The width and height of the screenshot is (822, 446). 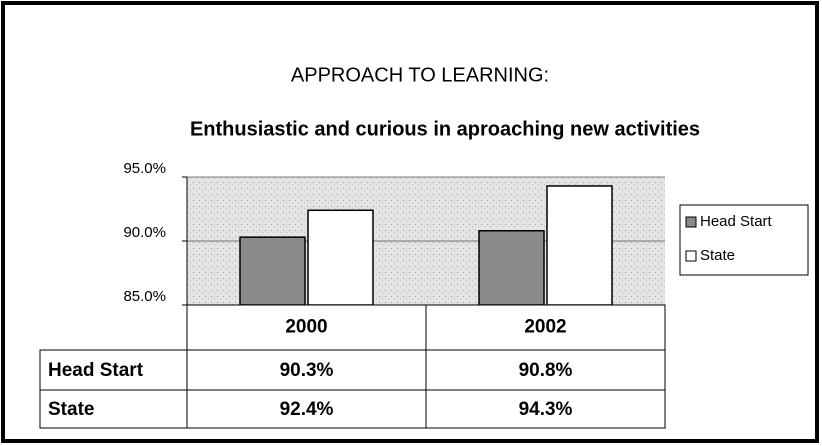 What do you see at coordinates (420, 75) in the screenshot?
I see `chart-title: APPROACH TO LEARNING:` at bounding box center [420, 75].